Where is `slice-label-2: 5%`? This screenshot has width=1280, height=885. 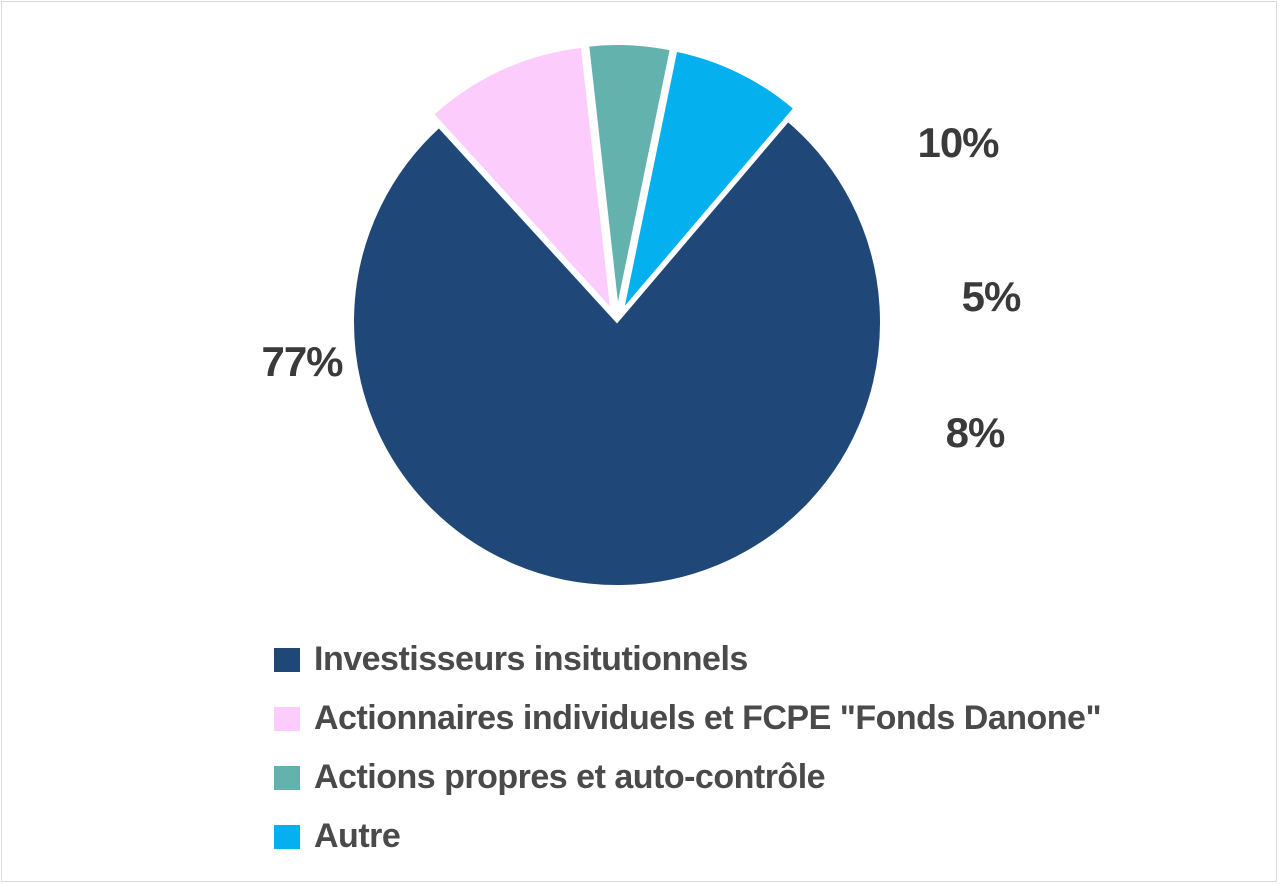 slice-label-2: 5% is located at coordinates (991, 296).